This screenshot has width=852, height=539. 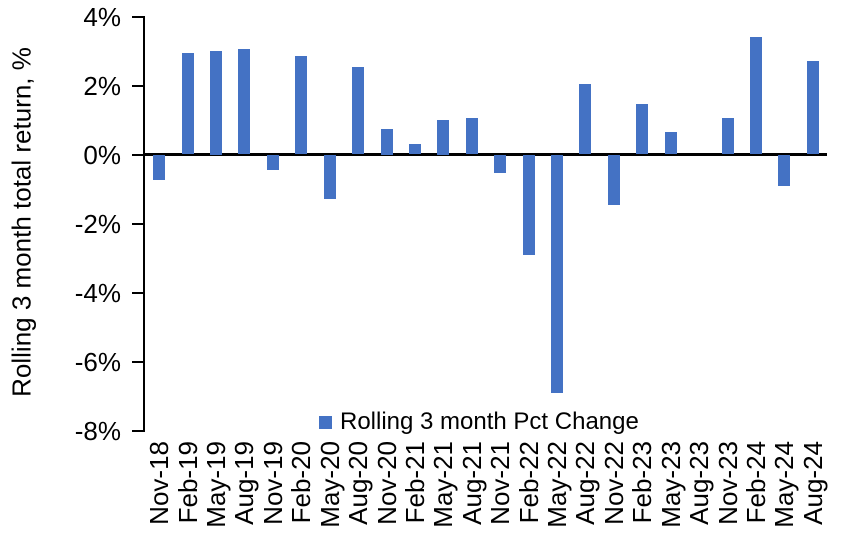 I want to click on legend-label: Rolling 3 month Pct Change, so click(x=489, y=421).